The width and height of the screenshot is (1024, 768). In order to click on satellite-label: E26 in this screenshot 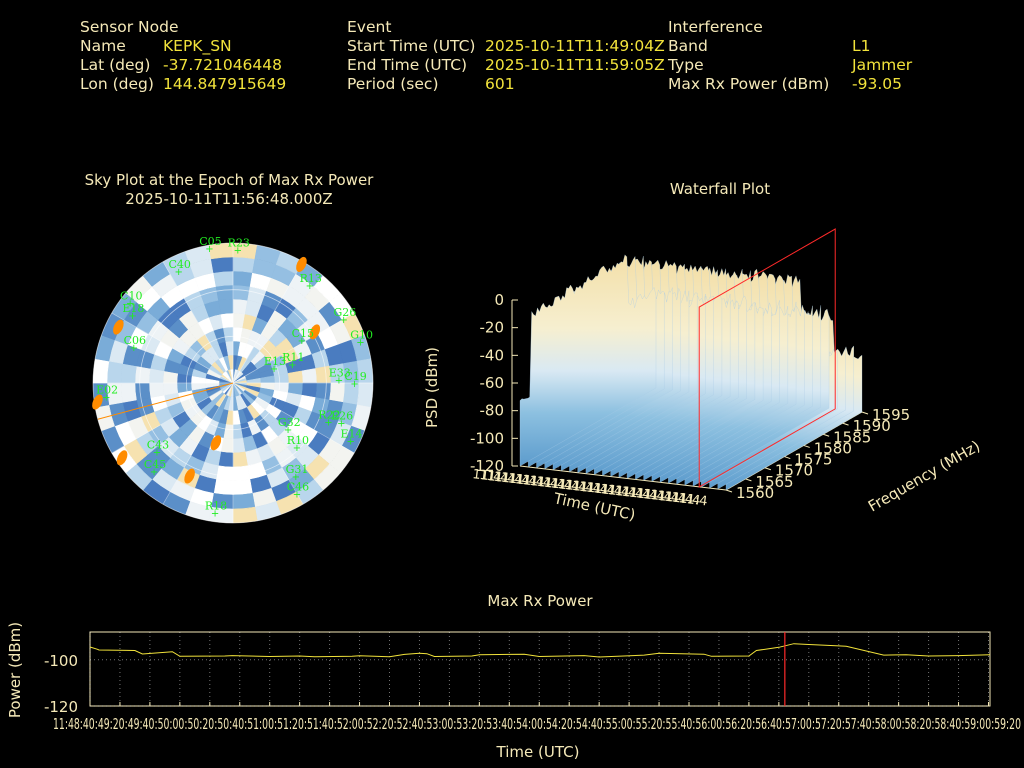, I will do `click(342, 415)`.